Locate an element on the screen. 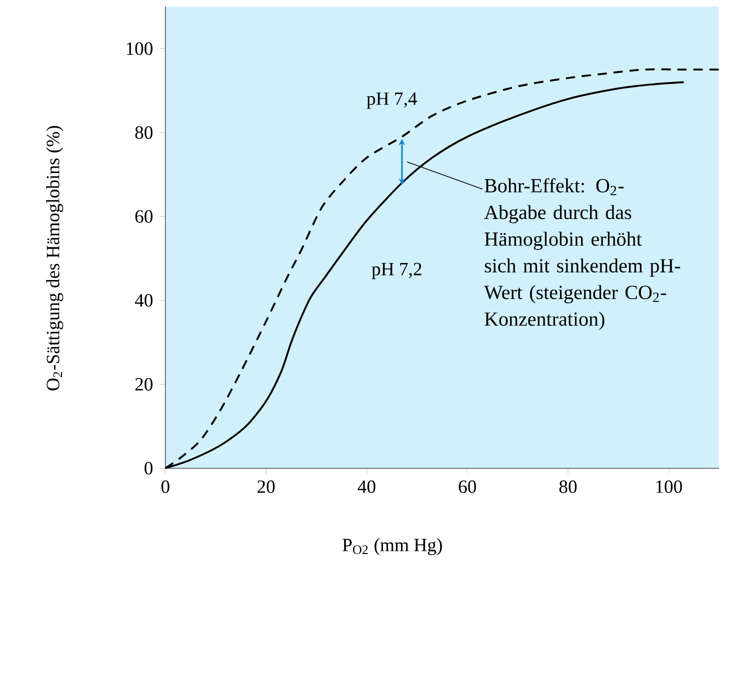  series-label: pH 7,2 is located at coordinates (397, 271).